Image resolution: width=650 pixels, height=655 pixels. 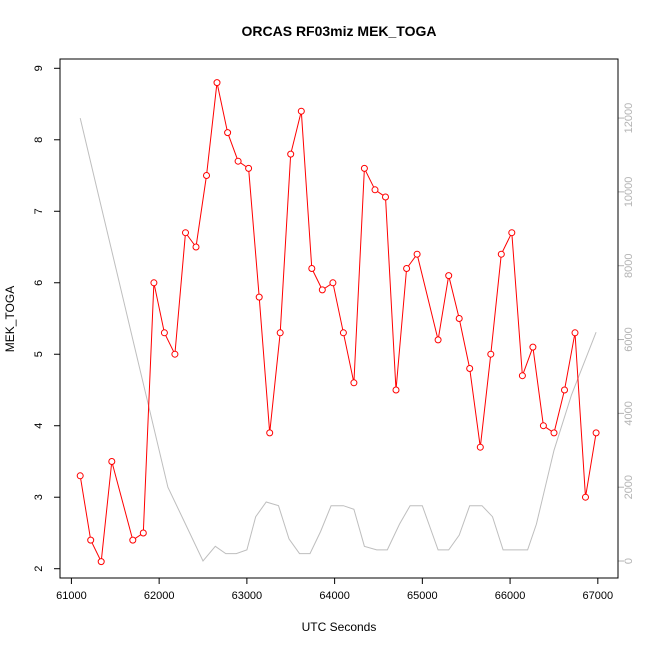 What do you see at coordinates (39, 426) in the screenshot?
I see `y-tick-label: 4` at bounding box center [39, 426].